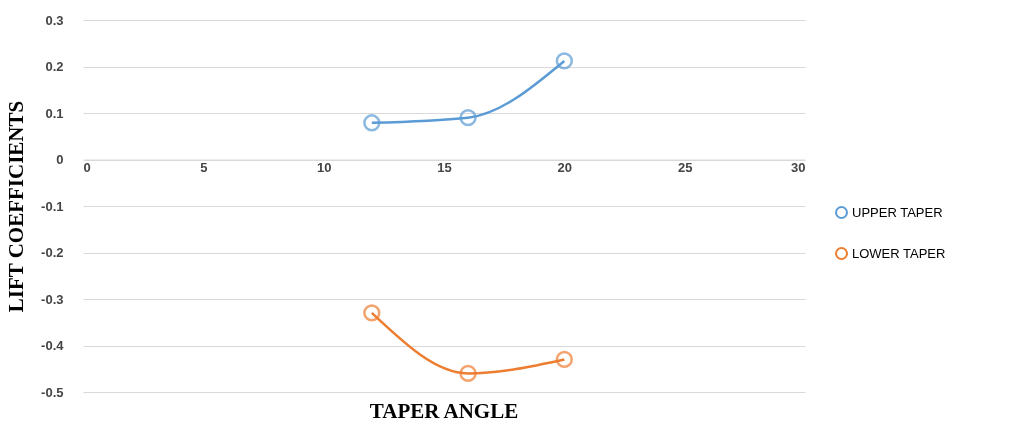 The image size is (1017, 434). Describe the element at coordinates (204, 167) in the screenshot. I see `x-tick-label: 5` at that location.